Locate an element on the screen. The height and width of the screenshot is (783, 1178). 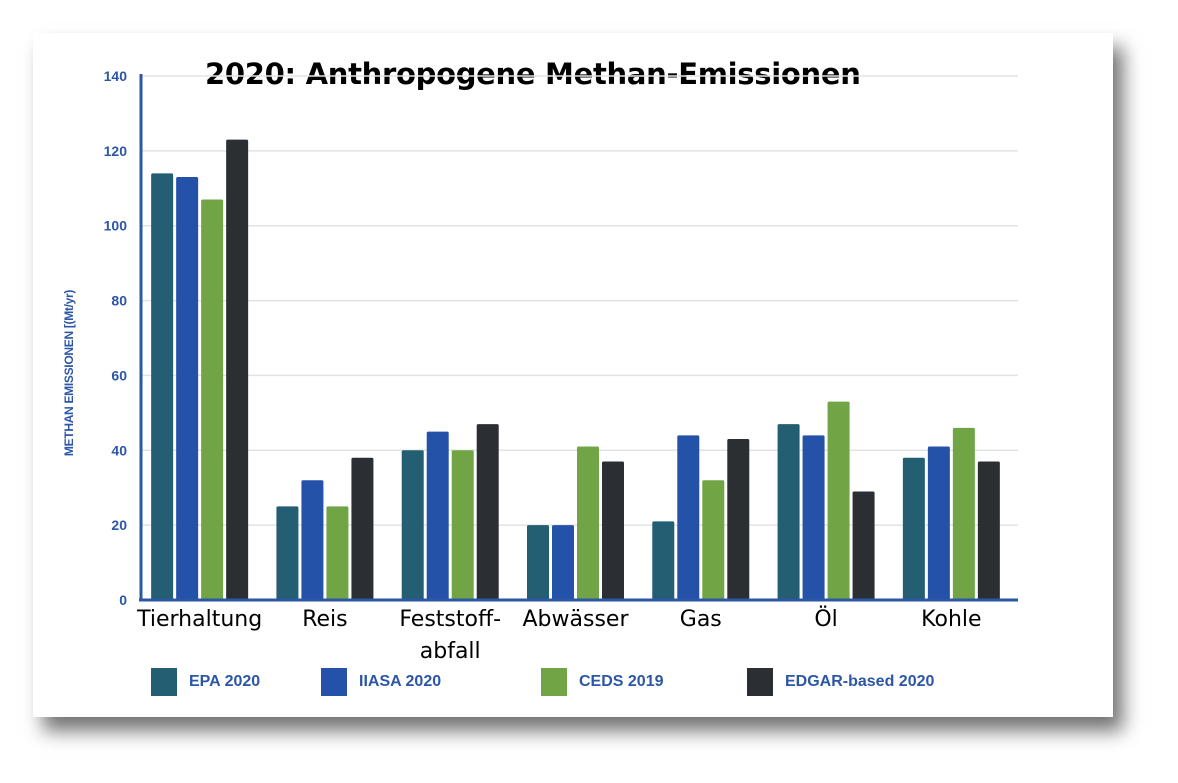
y-tick-label: 140 is located at coordinates (116, 76).